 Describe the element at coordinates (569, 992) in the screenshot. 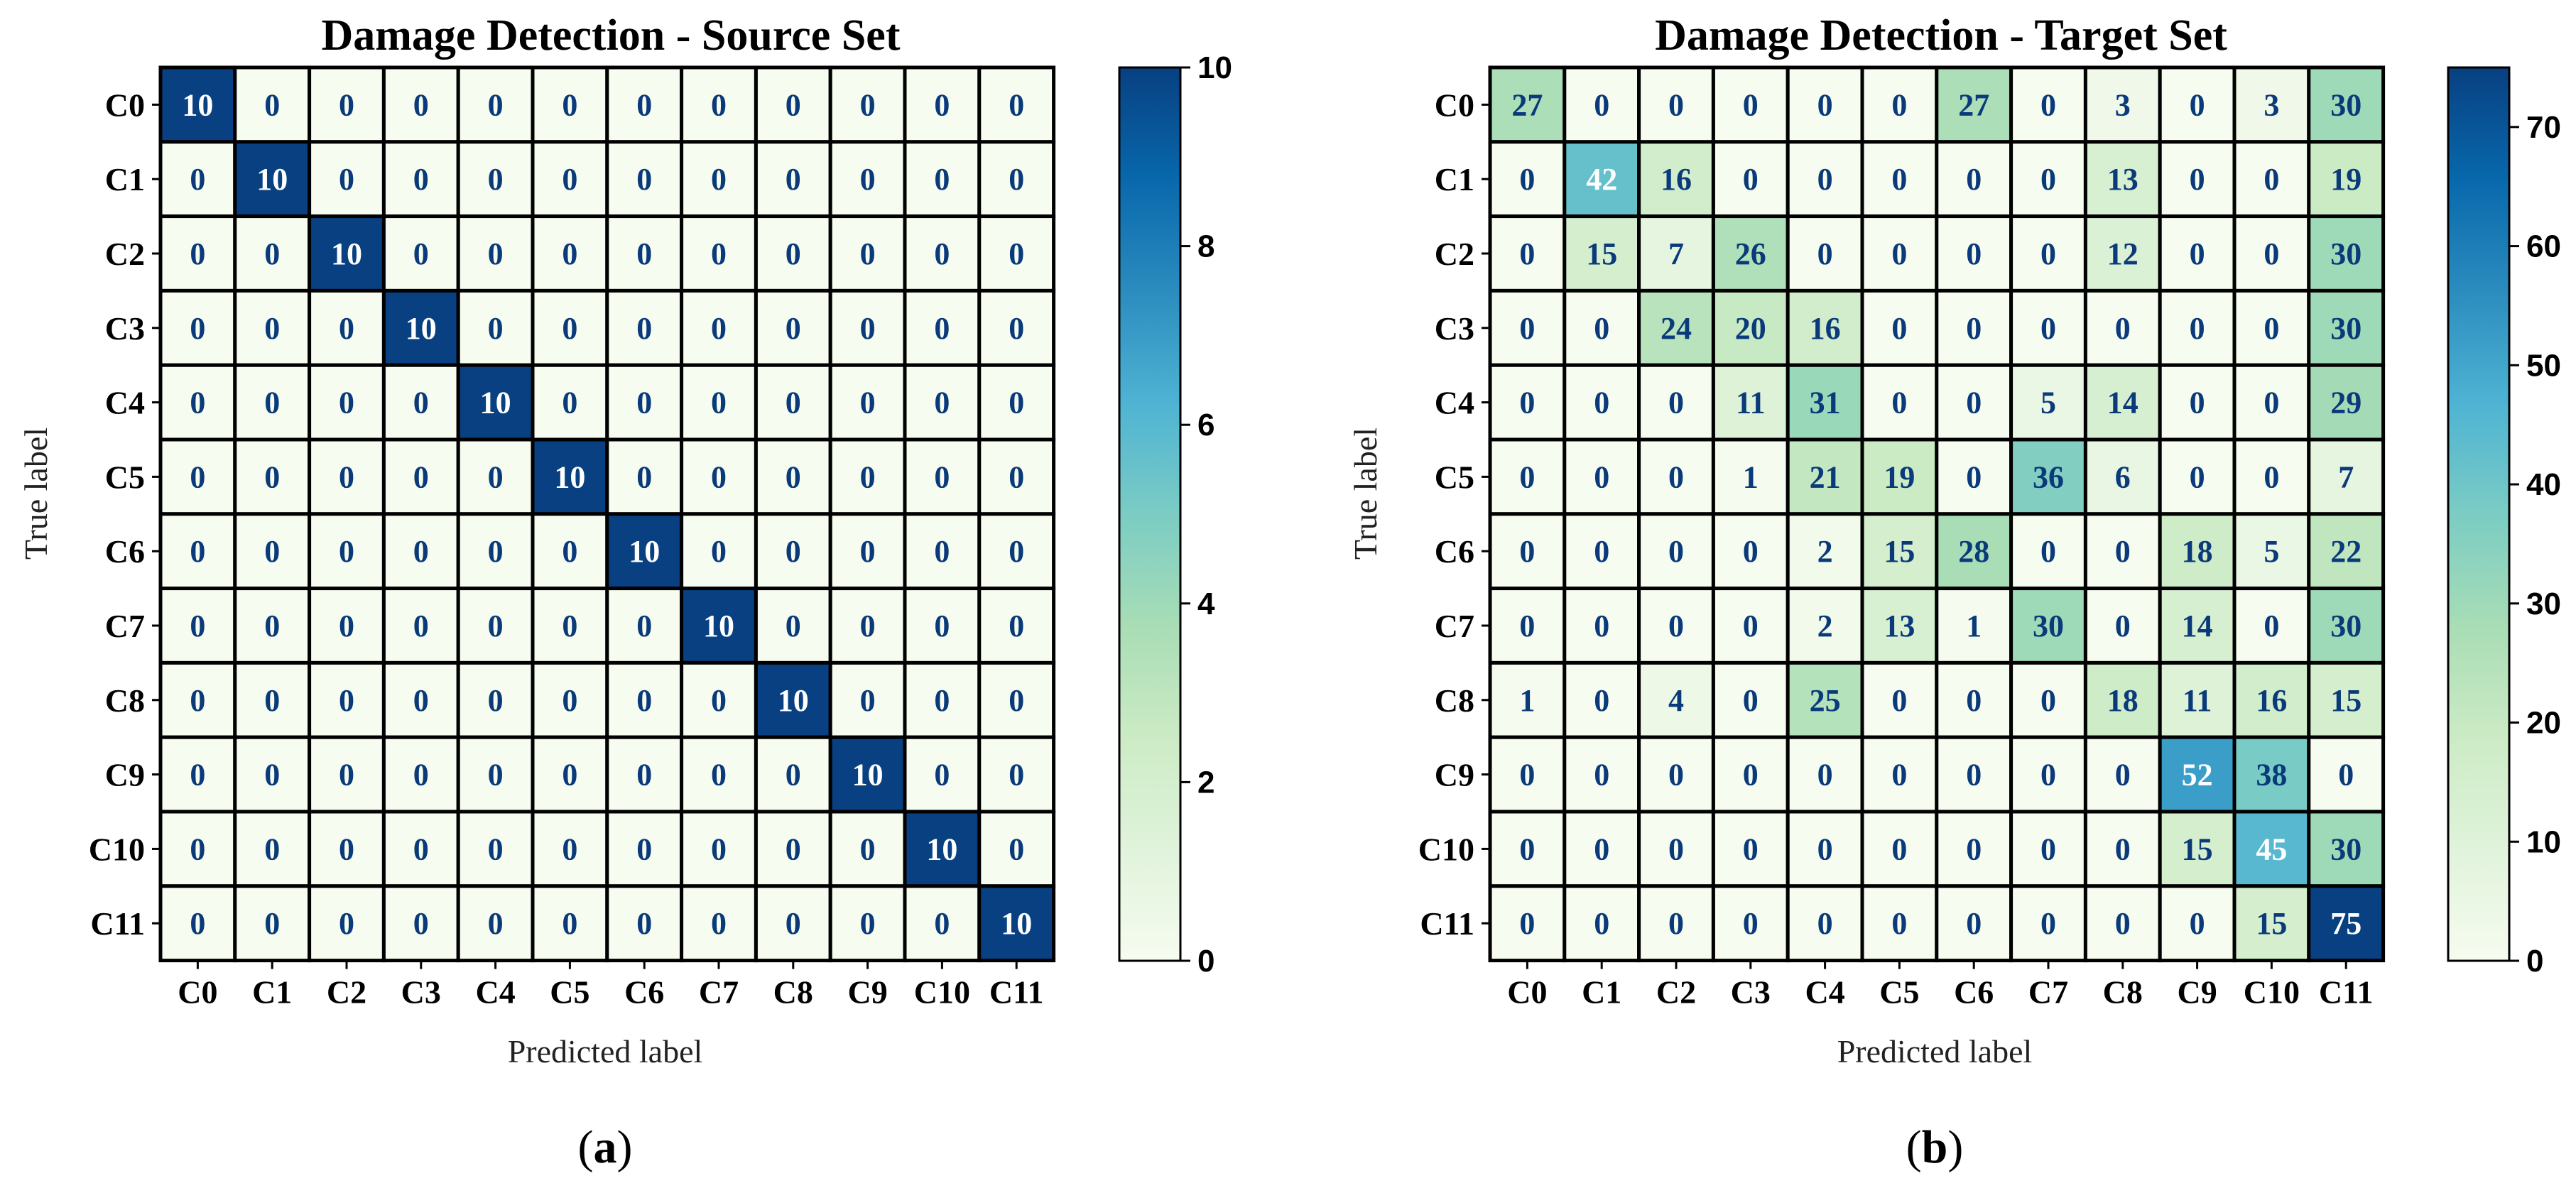

I see `x-tick-label: C5` at that location.